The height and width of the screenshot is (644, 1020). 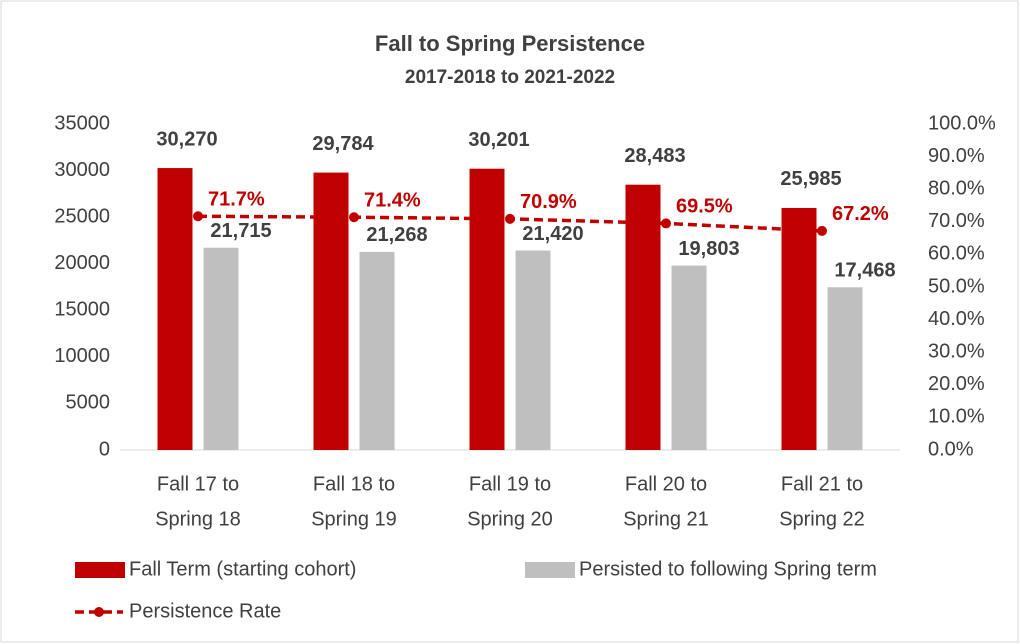 I want to click on y-tick-label: 35000, so click(x=82, y=123).